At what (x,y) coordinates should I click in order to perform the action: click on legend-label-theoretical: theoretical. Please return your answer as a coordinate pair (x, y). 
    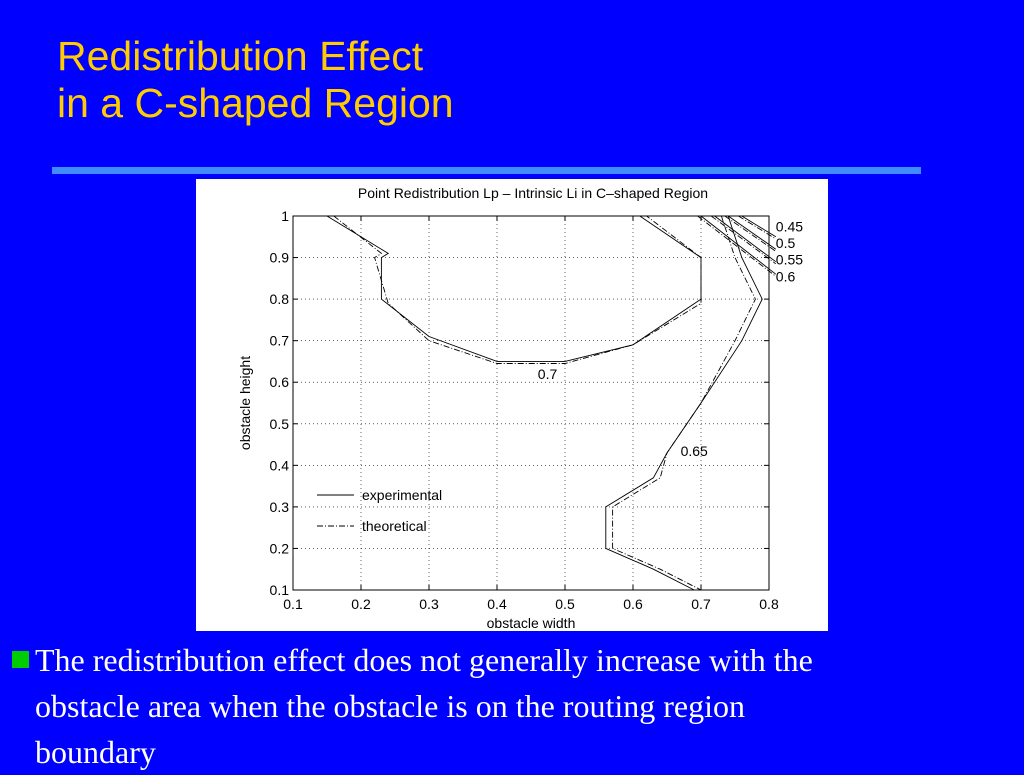
    Looking at the image, I should click on (394, 526).